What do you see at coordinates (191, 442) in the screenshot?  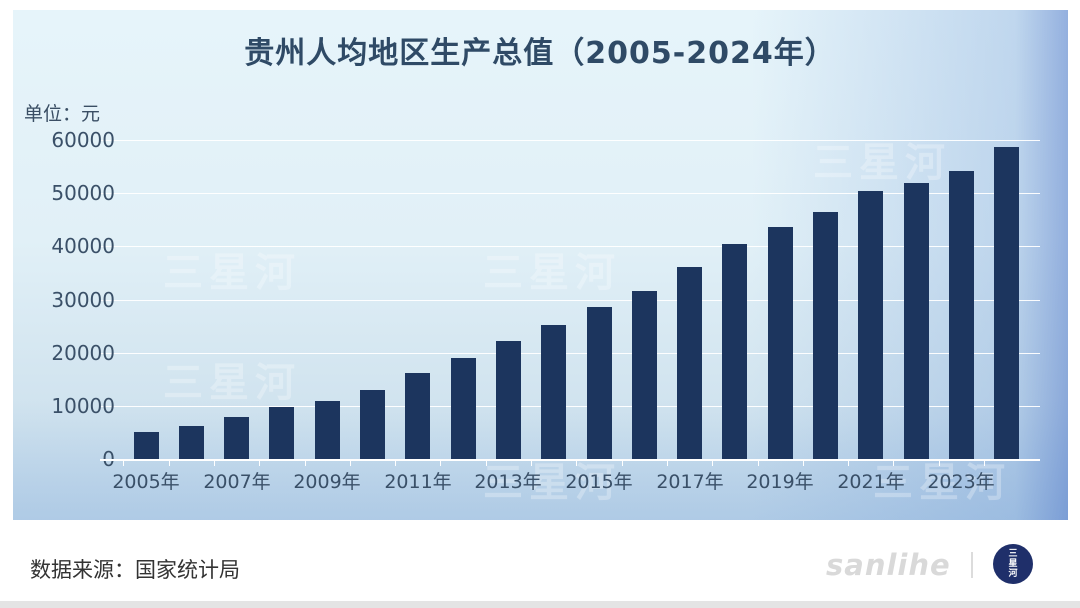 I see `bar-2006年` at bounding box center [191, 442].